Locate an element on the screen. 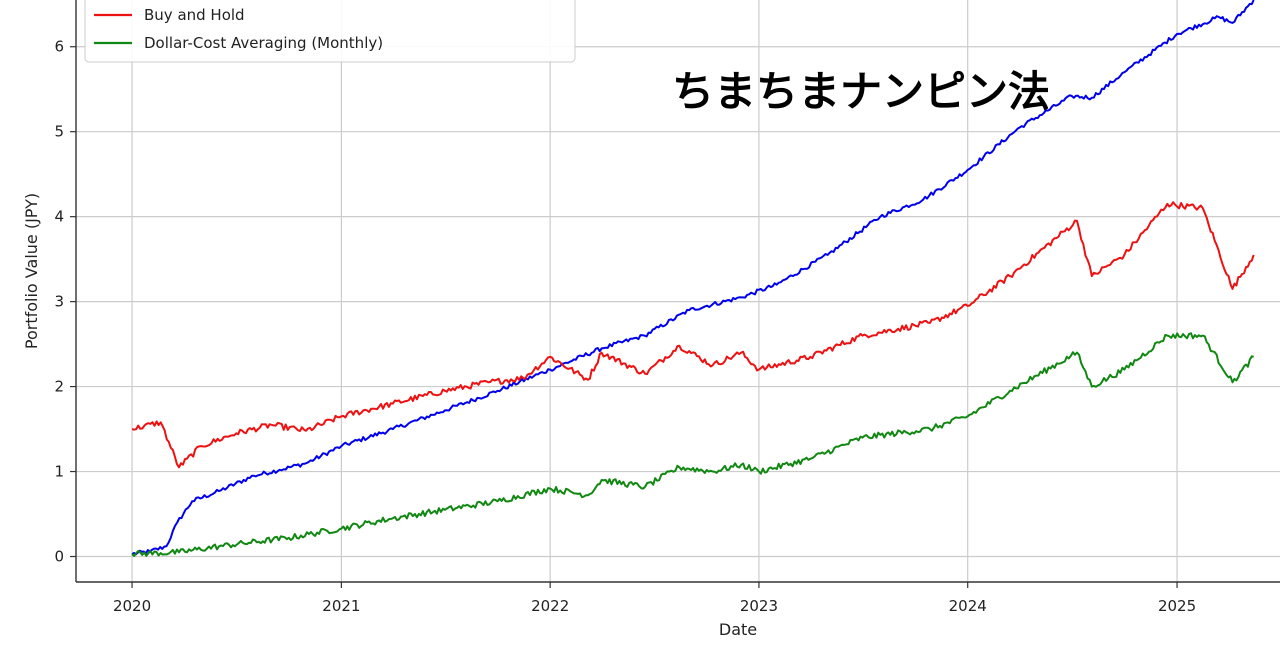 This screenshot has width=1280, height=670. x-axis-label: Date is located at coordinates (738, 629).